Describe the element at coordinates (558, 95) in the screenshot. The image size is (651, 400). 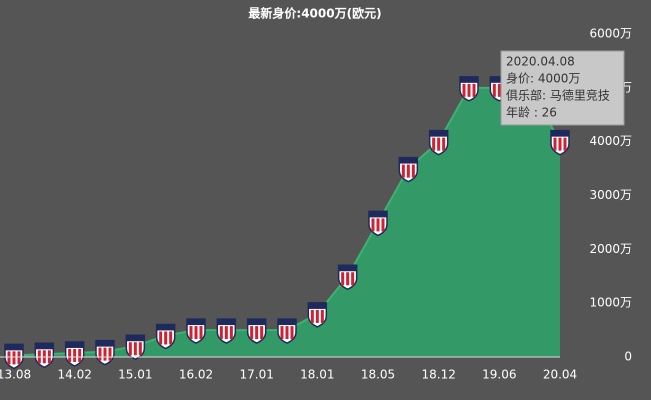
I see `tooltip-line: 俱乐部: 马德里竞技` at that location.